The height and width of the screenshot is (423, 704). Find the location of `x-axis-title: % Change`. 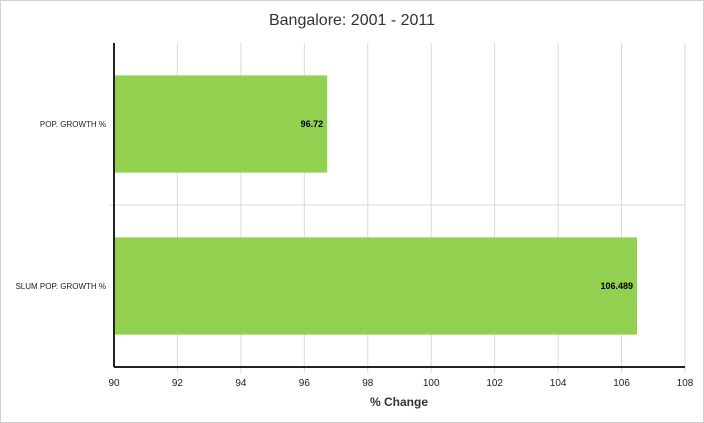

x-axis-title: % Change is located at coordinates (399, 402).